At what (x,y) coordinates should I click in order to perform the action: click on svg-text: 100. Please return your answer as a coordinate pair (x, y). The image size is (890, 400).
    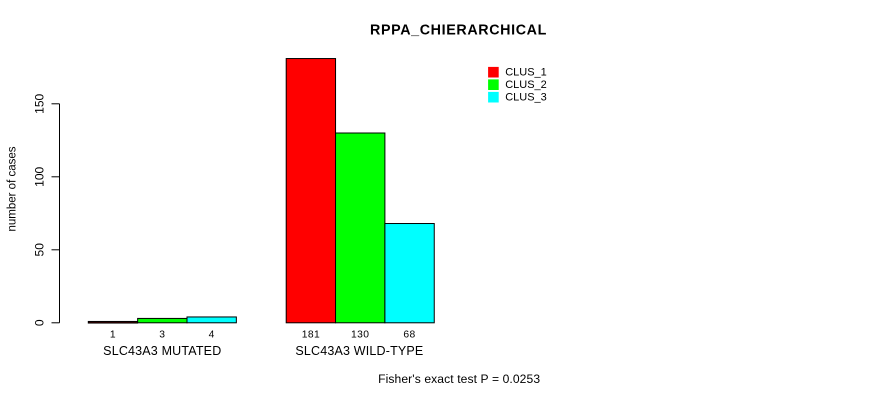
    Looking at the image, I should click on (40, 176).